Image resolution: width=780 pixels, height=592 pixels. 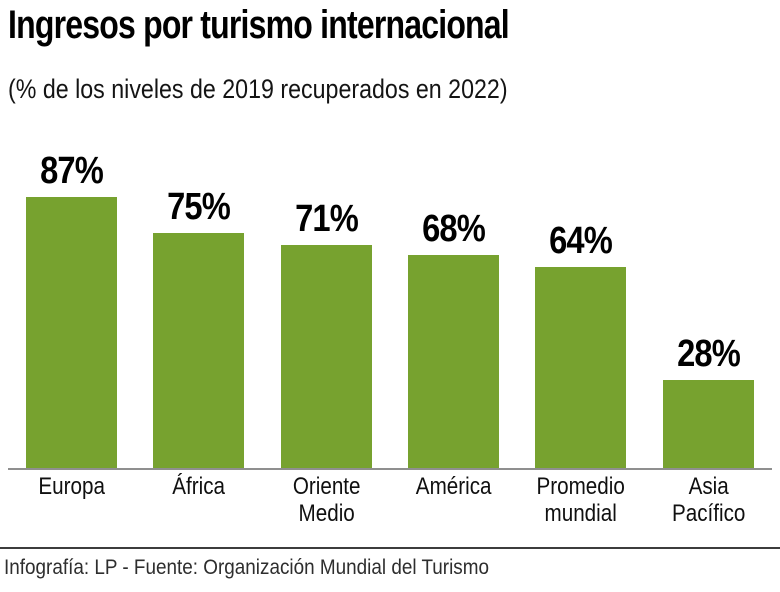 What do you see at coordinates (581, 500) in the screenshot?
I see `category-label-promedio-mundial: Promedio mundial` at bounding box center [581, 500].